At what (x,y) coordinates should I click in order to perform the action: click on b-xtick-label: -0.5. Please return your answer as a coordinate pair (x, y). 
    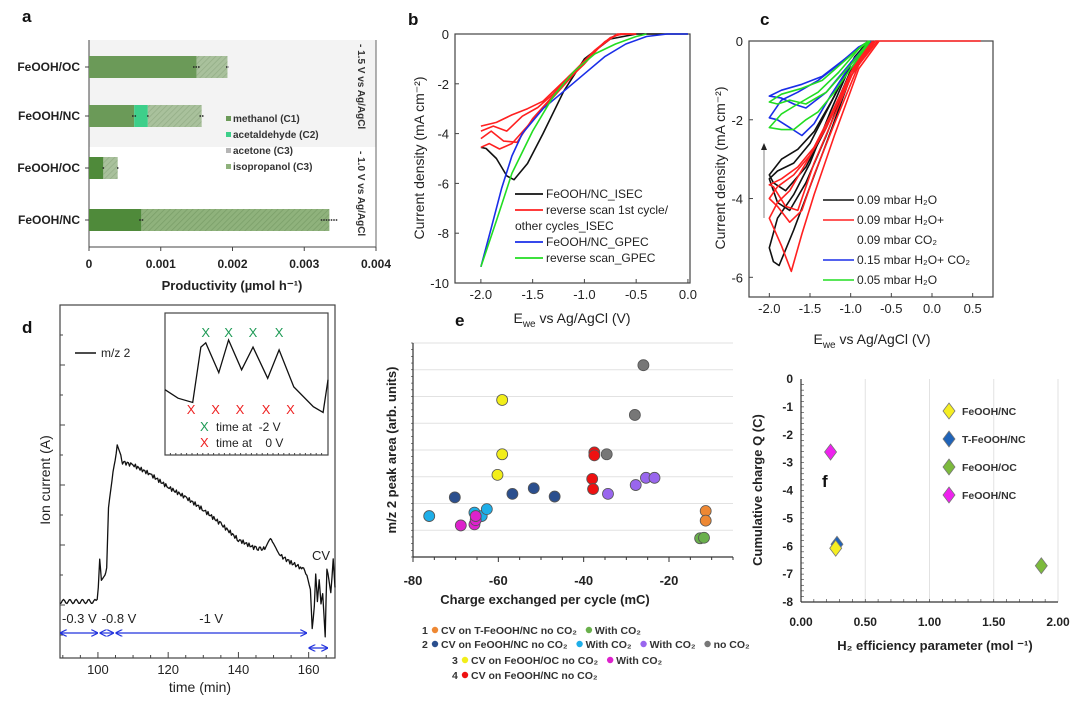
    Looking at the image, I should click on (636, 294).